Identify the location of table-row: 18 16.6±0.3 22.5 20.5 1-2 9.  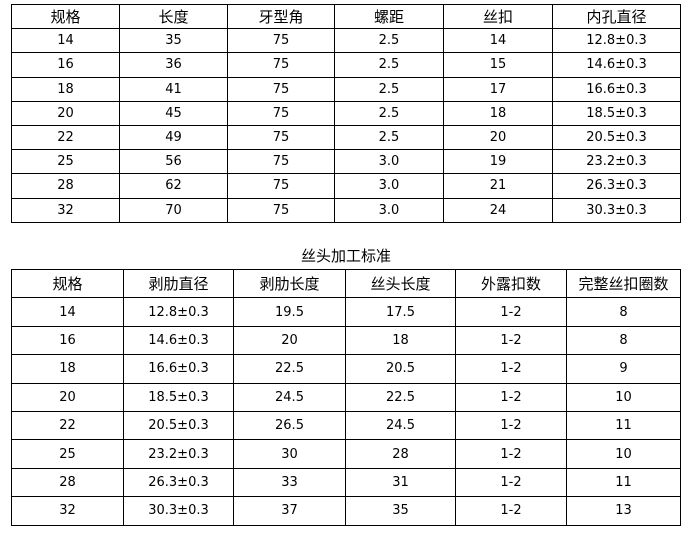
(346, 369).